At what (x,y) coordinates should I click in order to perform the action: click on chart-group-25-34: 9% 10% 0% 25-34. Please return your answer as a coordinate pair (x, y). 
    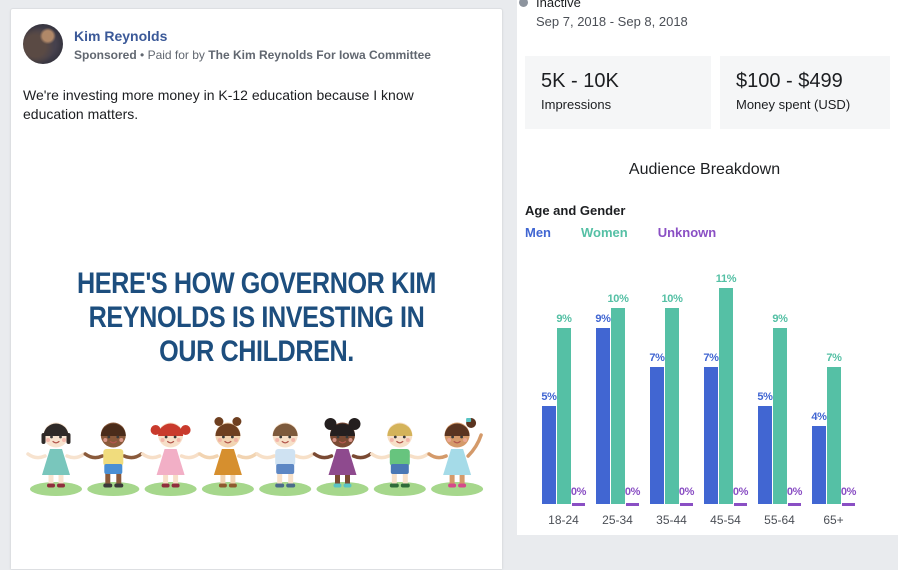
    Looking at the image, I should click on (617, 398).